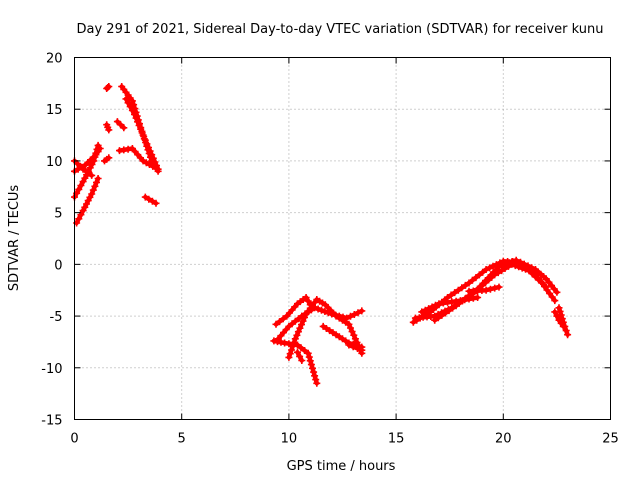 The image size is (640, 480). Describe the element at coordinates (58, 265) in the screenshot. I see `y-tick-label: 0` at that location.